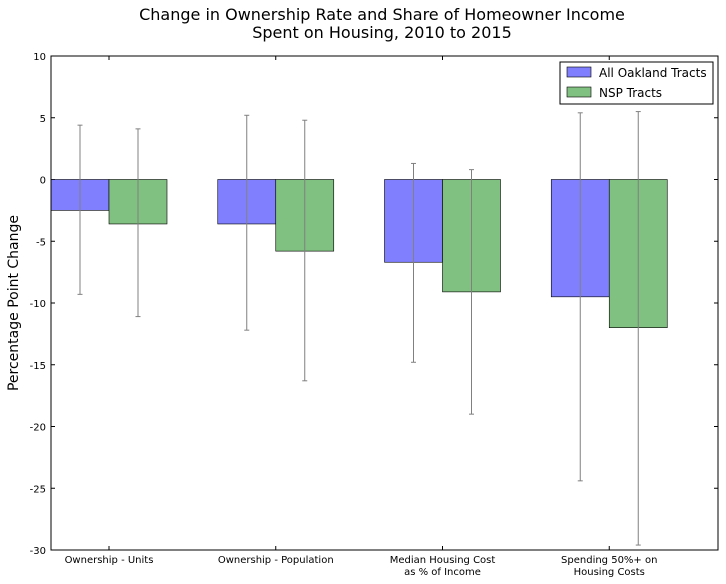 The image size is (726, 584). I want to click on legend: All Oakland Tracts NSP Tracts, so click(636, 83).